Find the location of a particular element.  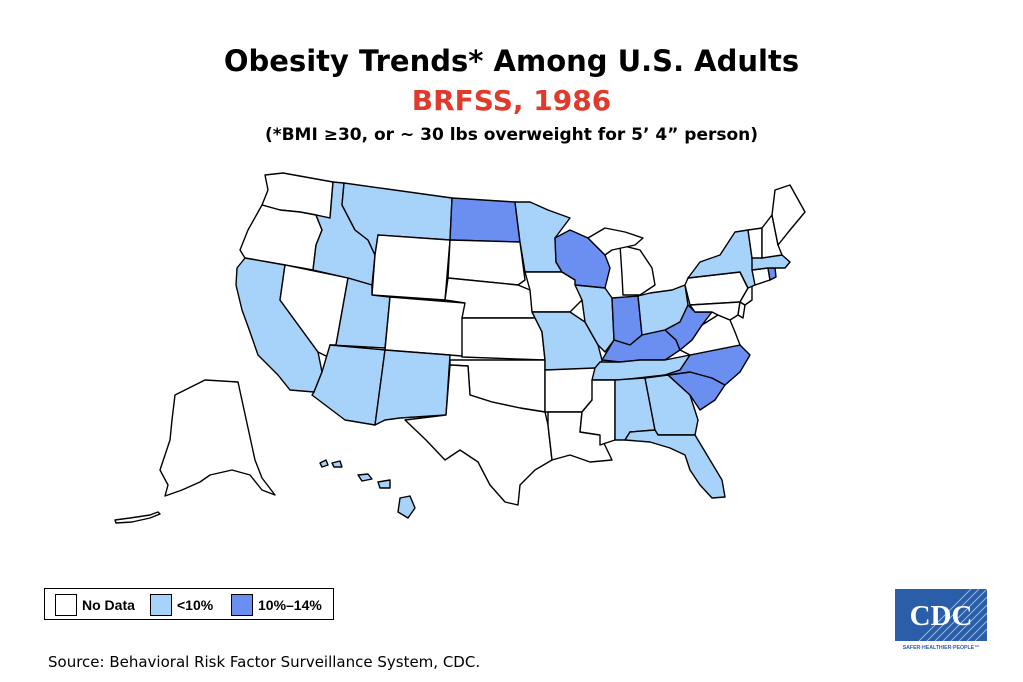

state-mi is located at coordinates (637, 270).